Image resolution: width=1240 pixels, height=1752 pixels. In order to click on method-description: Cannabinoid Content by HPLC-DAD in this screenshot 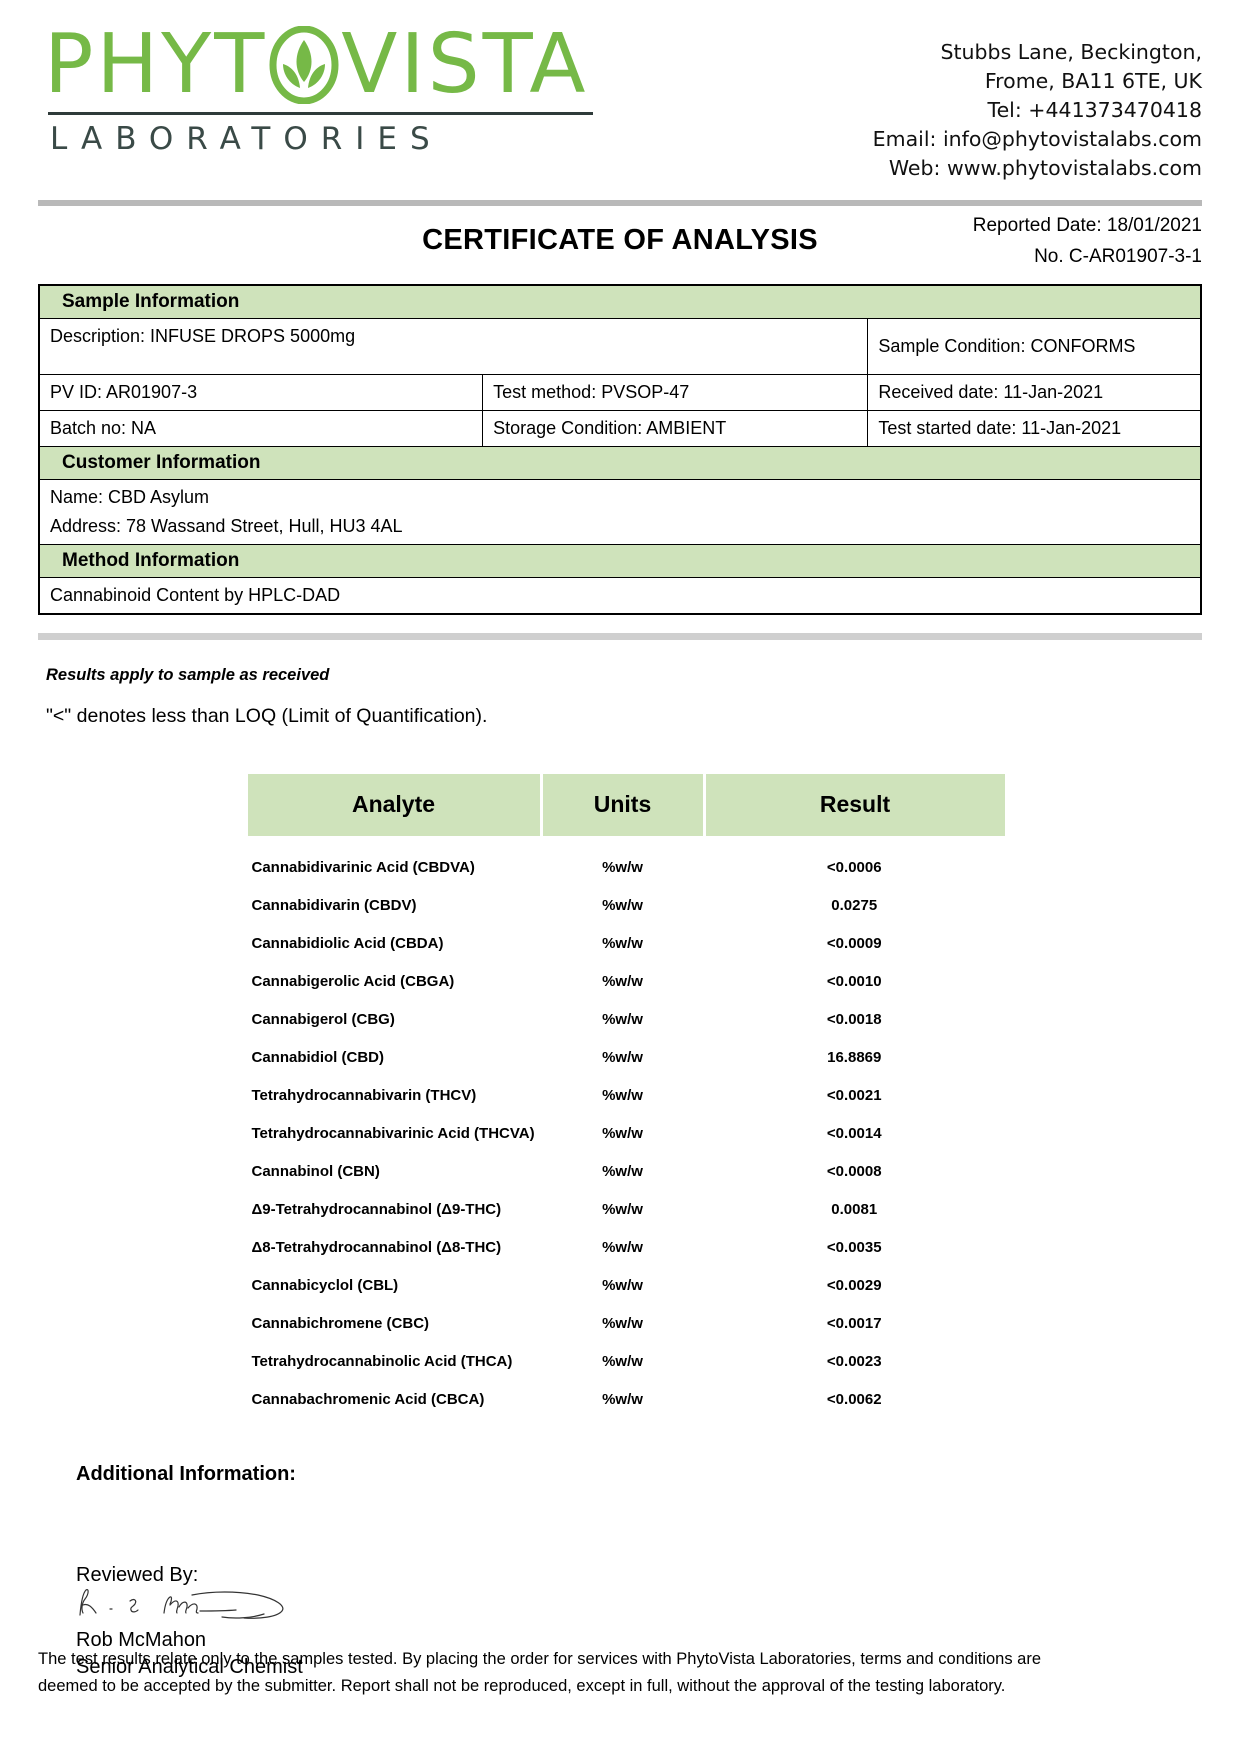, I will do `click(620, 595)`.